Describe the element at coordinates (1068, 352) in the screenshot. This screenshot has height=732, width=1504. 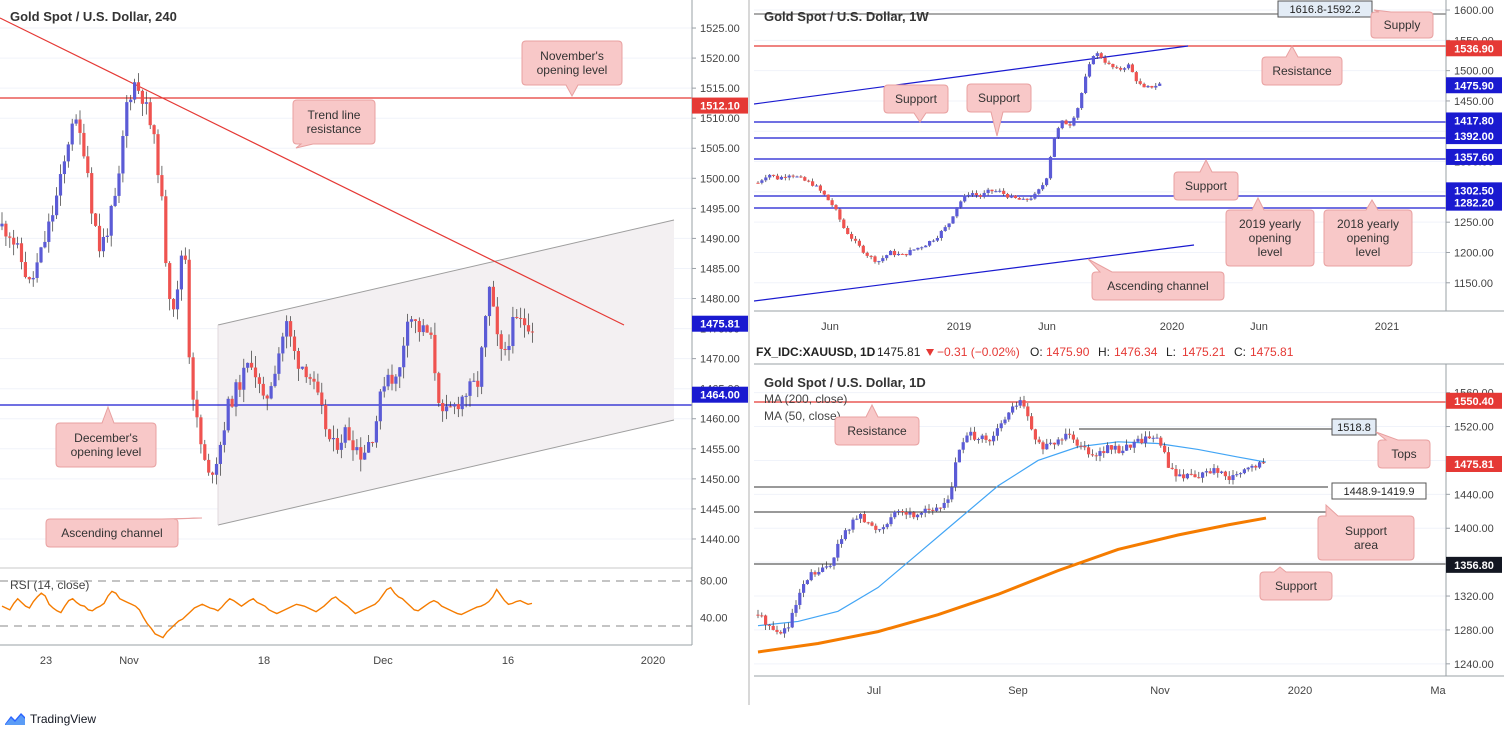
I see `ohlc-value: 1475.90` at that location.